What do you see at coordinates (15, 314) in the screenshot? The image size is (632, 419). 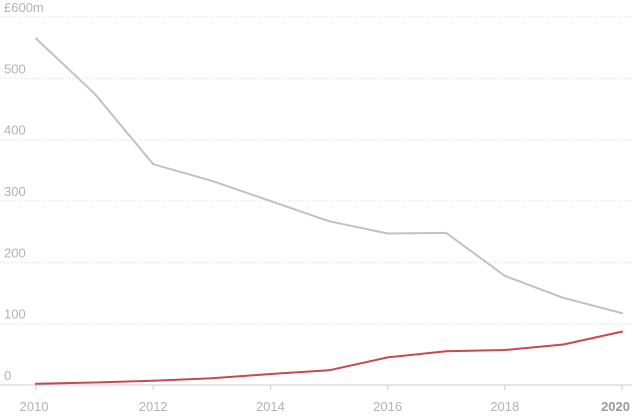 I see `y-tick-label-100: 100` at bounding box center [15, 314].